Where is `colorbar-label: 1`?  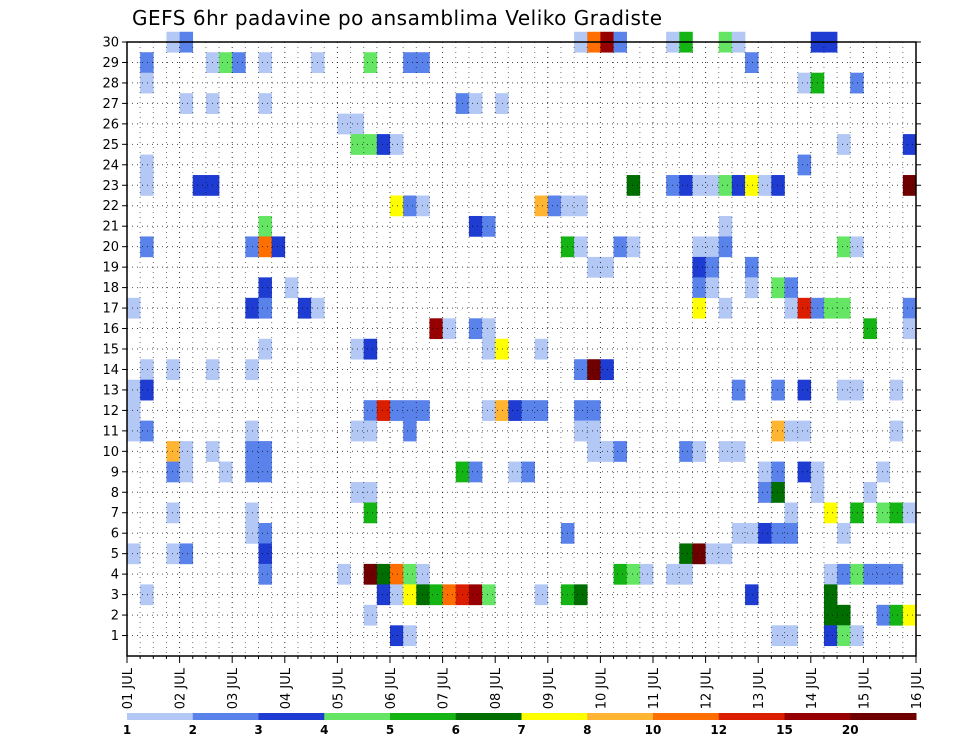 colorbar-label: 1 is located at coordinates (127, 730).